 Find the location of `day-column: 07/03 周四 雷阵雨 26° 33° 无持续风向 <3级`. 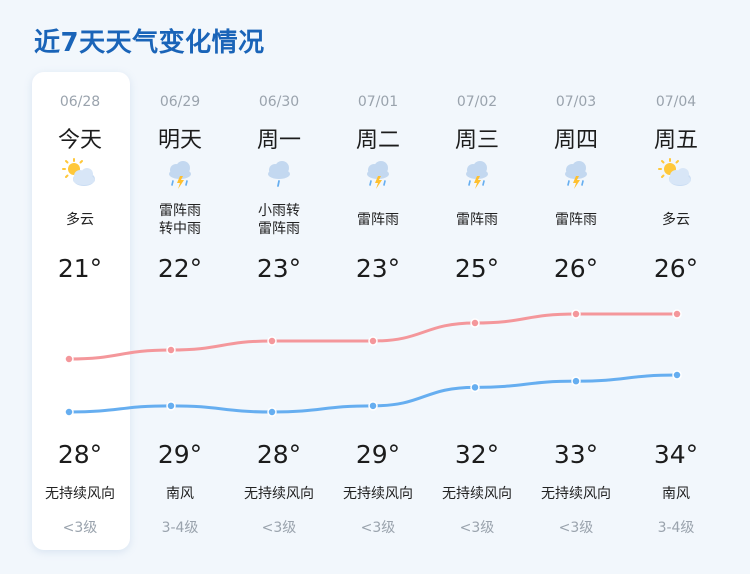

day-column: 07/03 周四 雷阵雨 26° 33° 无持续风向 <3级 is located at coordinates (576, 311).